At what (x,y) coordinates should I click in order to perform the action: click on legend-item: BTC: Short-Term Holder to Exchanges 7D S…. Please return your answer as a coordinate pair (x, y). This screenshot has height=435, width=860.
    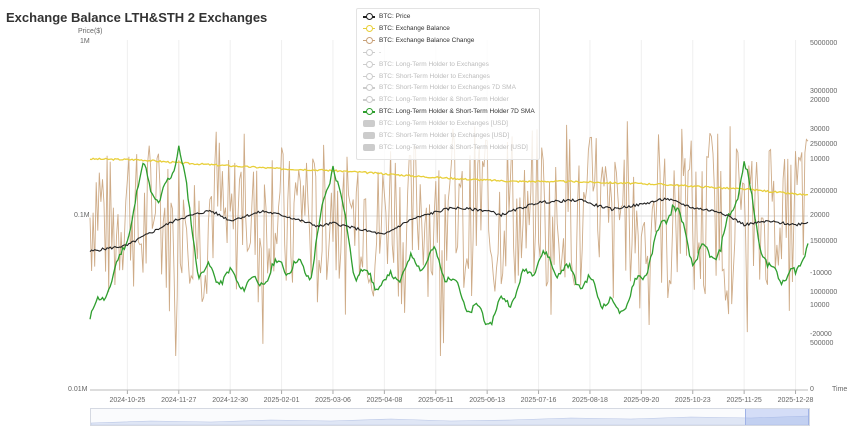
    Looking at the image, I should click on (439, 88).